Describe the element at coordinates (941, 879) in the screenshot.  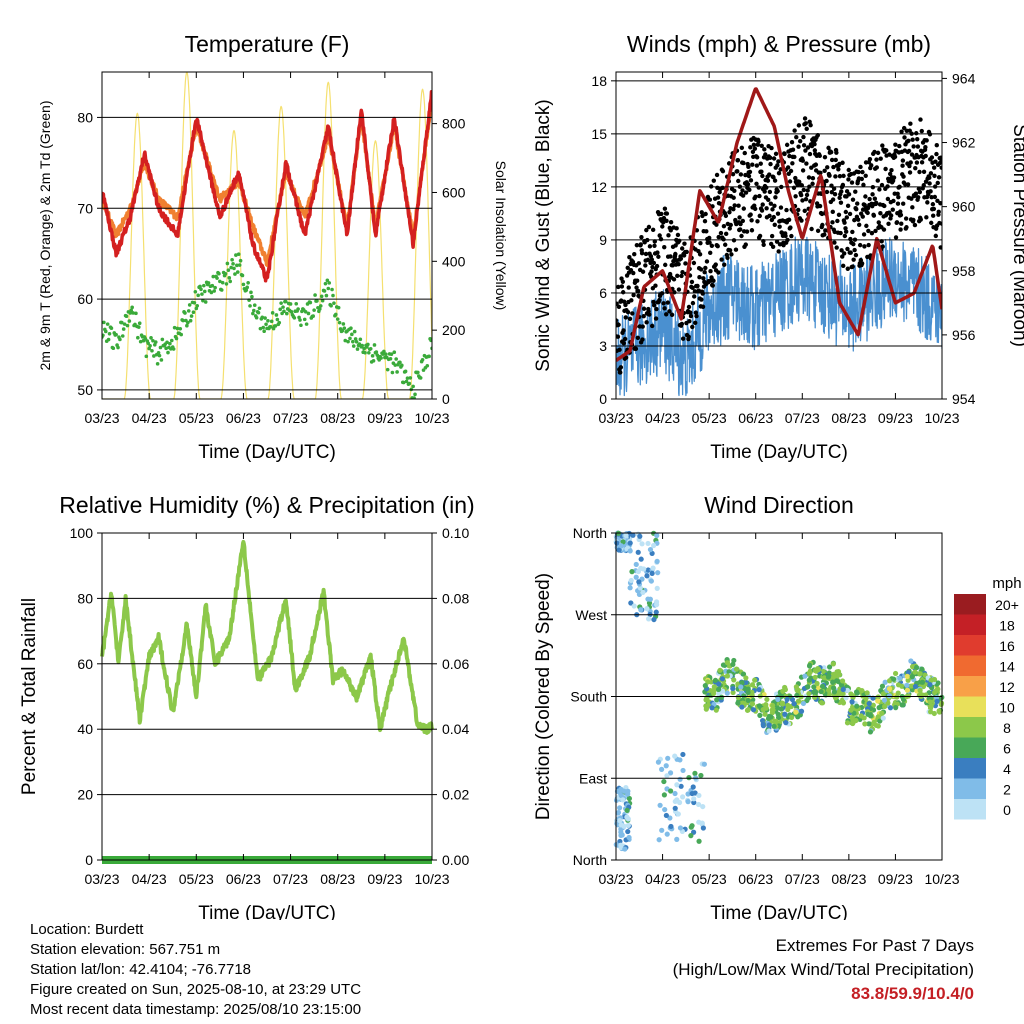
I see `direction-x-tick-label: 10/23` at that location.